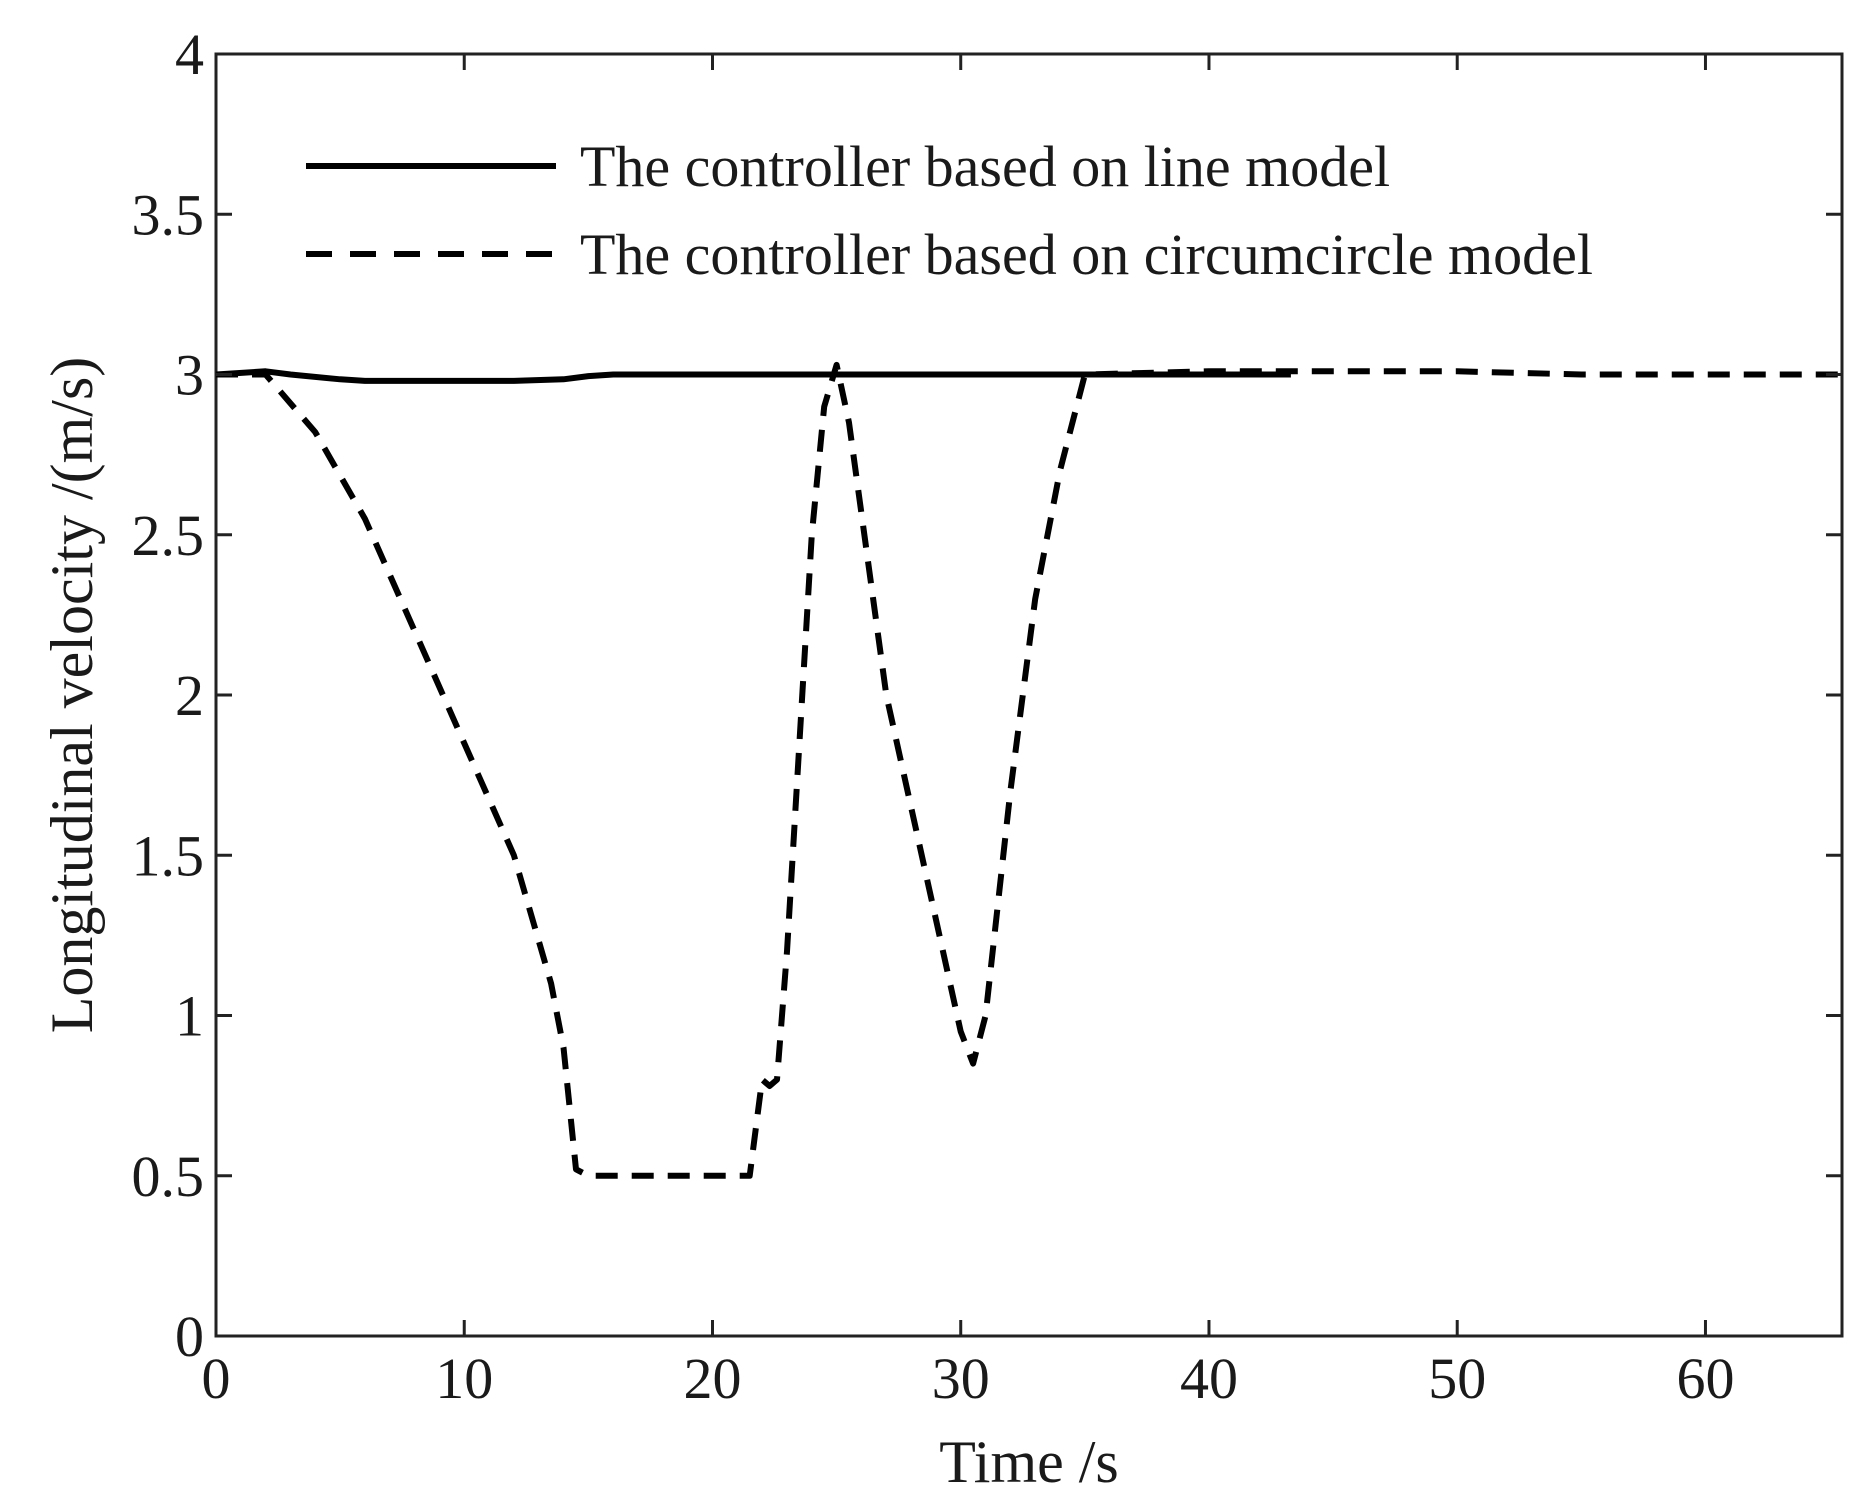  What do you see at coordinates (189, 1336) in the screenshot?
I see `y-tick-label: 0` at bounding box center [189, 1336].